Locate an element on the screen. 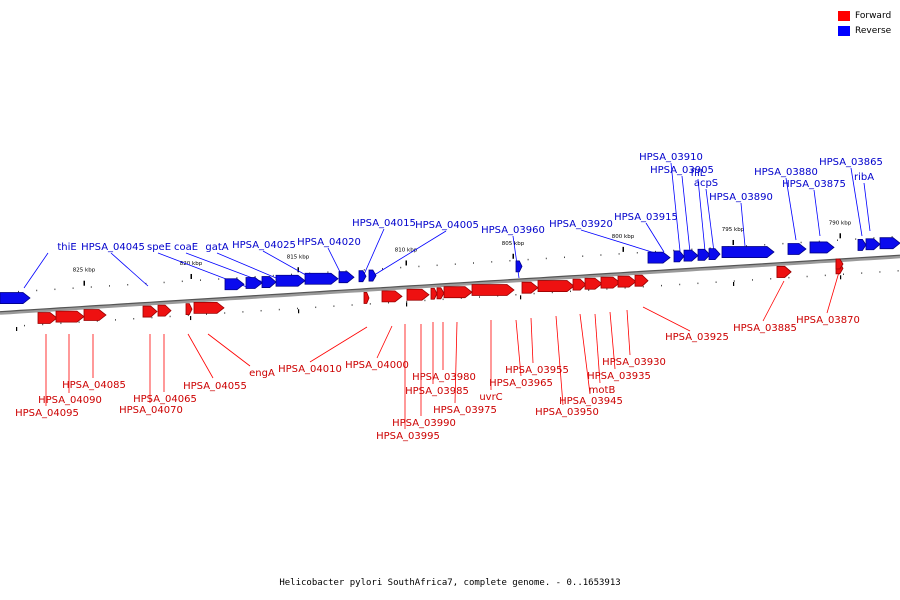 This screenshot has width=900, height=600. reverse-gene-label: HPSA_04045 is located at coordinates (113, 247).